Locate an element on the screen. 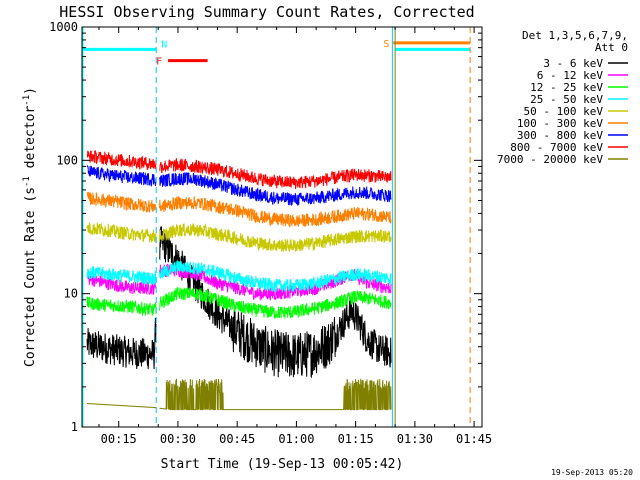 The image size is (640, 480). x-tick-label: 00:30 is located at coordinates (178, 439).